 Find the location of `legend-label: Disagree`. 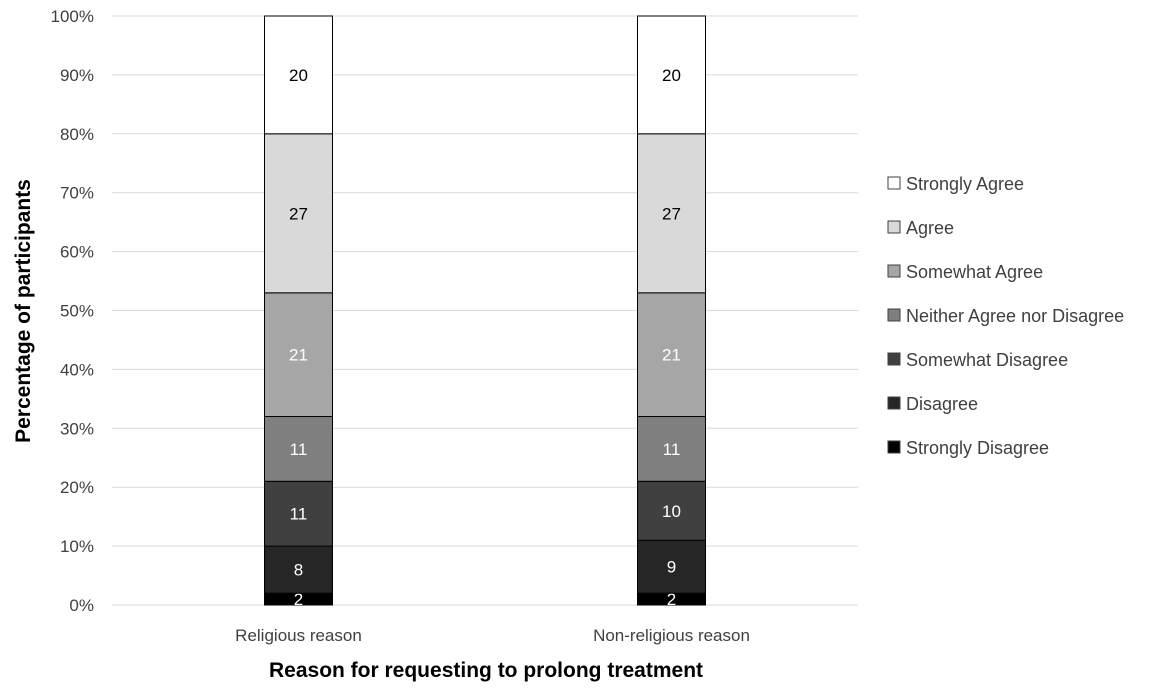

legend-label: Disagree is located at coordinates (942, 404).